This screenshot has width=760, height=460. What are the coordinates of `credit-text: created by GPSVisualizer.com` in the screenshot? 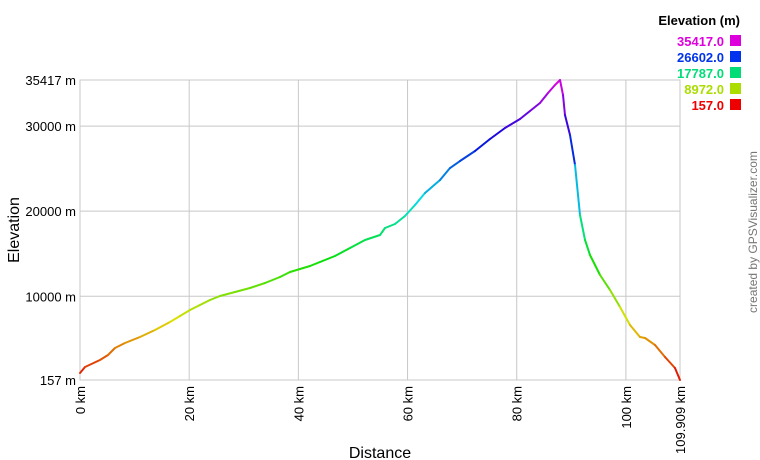 It's located at (753, 232).